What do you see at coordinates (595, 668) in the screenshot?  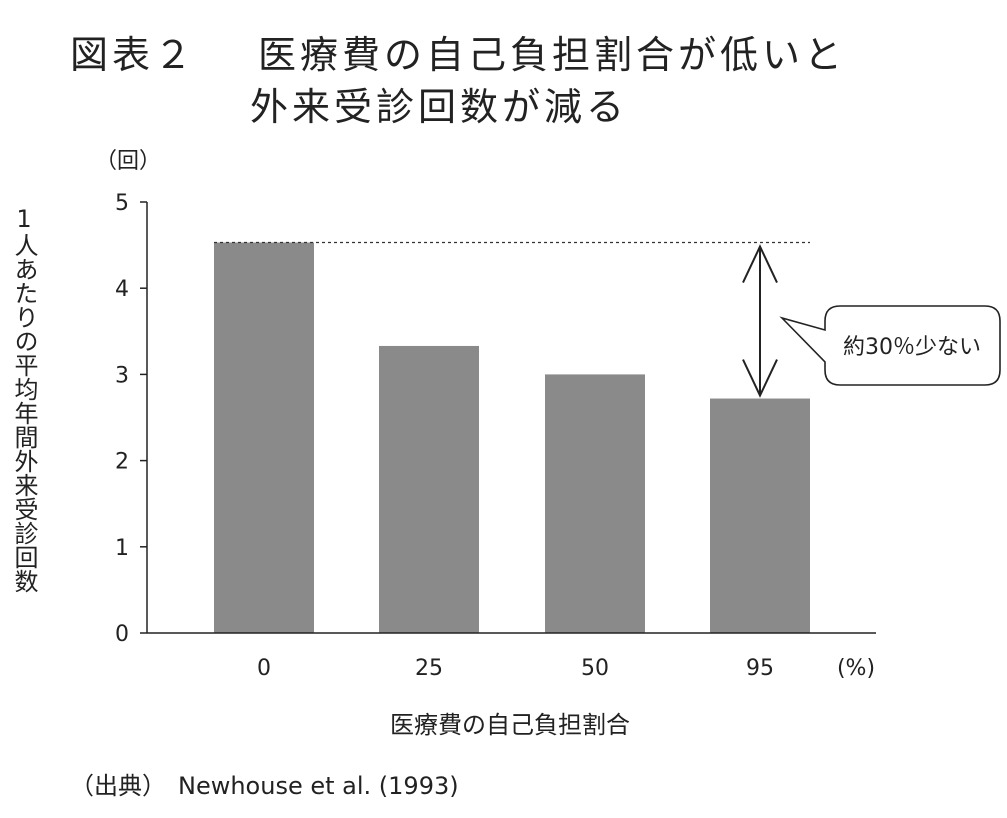 I see `x-tick-label: 50` at bounding box center [595, 668].